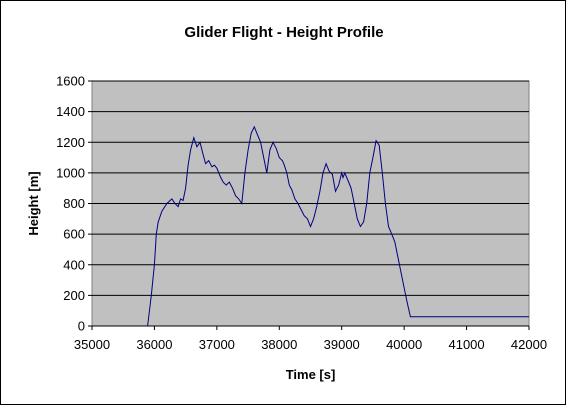  I want to click on y-tick-label: 1600, so click(70, 81).